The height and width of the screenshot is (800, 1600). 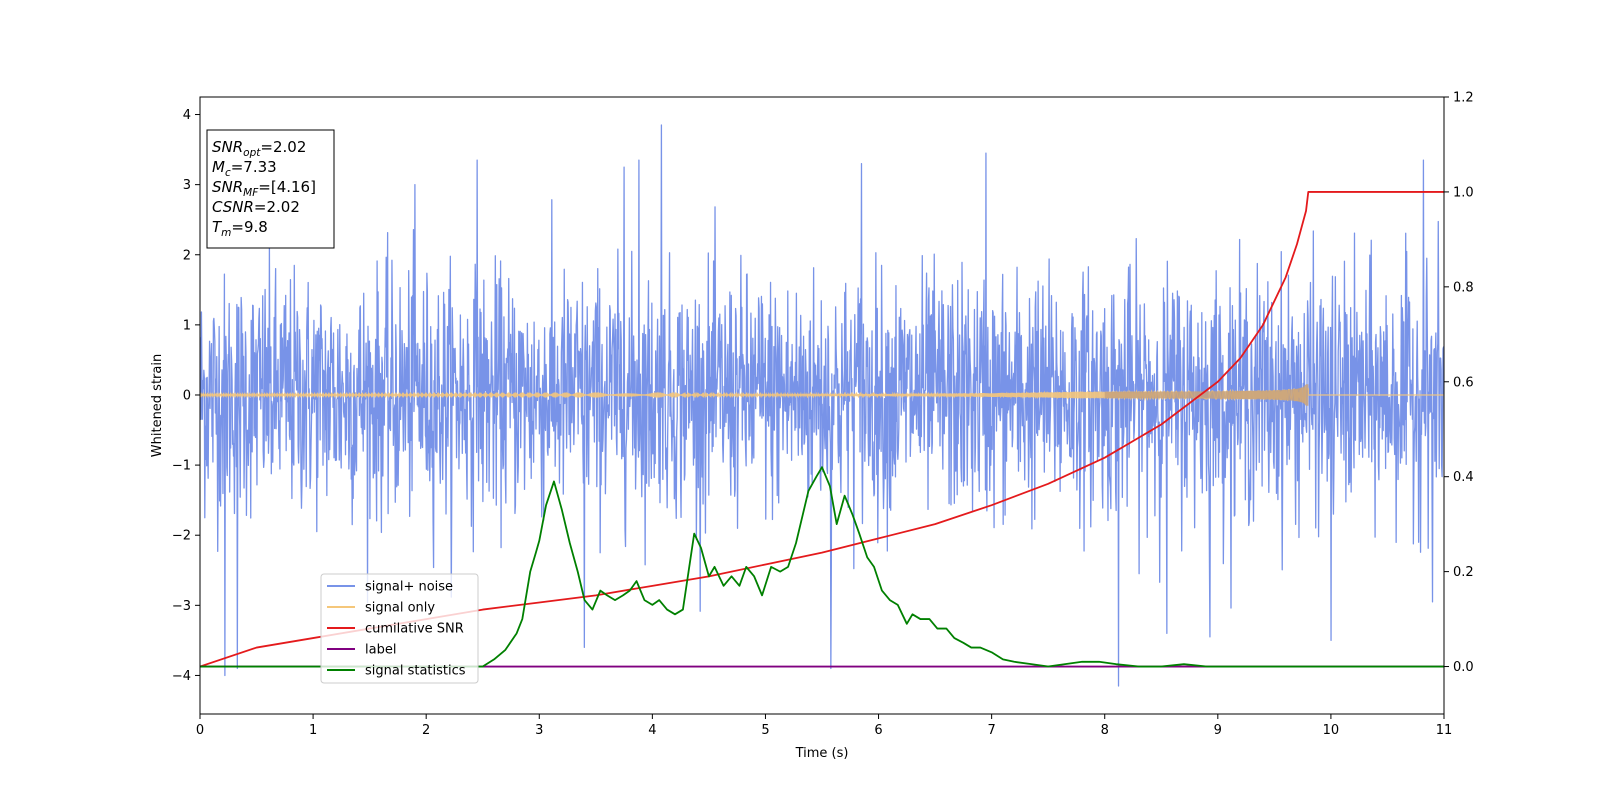 I want to click on x-tick-label: 9, so click(x=1218, y=730).